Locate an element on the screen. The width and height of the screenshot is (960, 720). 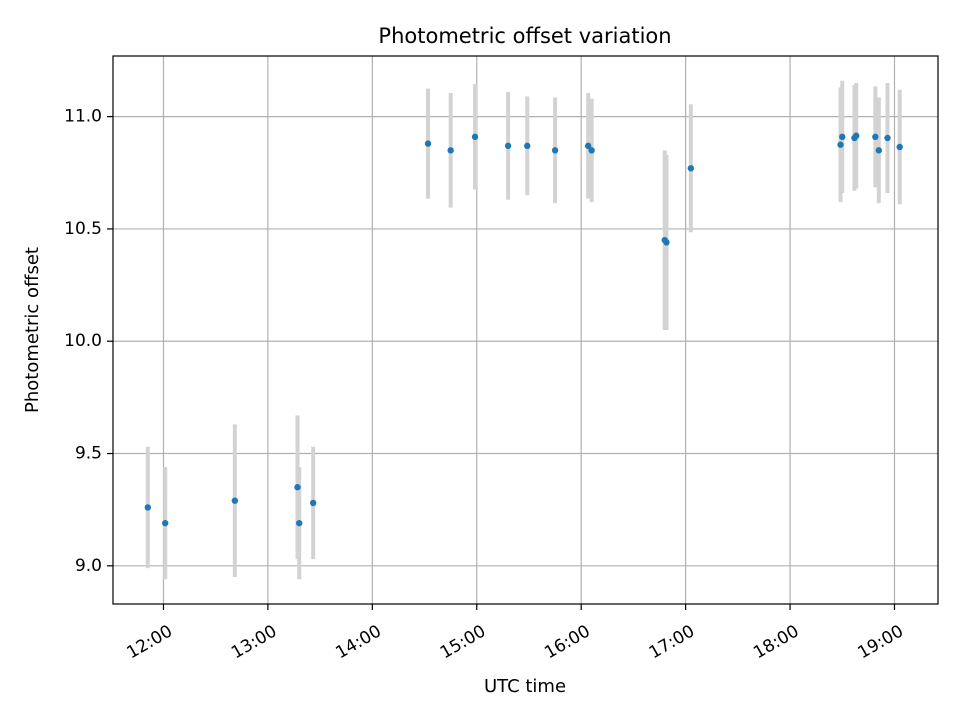
chart-title: Photometric offset variation is located at coordinates (524, 36).